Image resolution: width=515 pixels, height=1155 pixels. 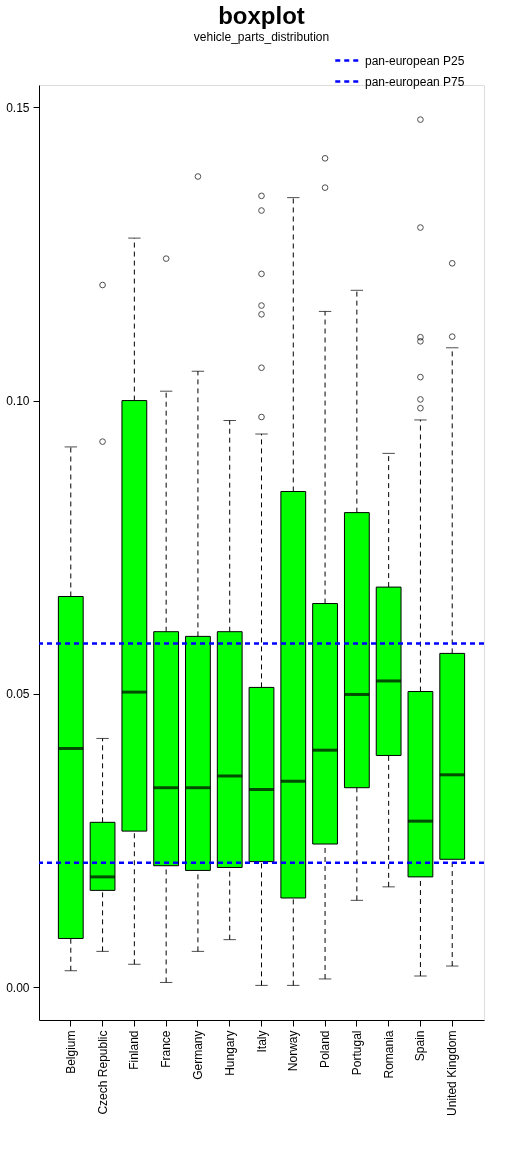 I want to click on x-tick-label: Portugal, so click(x=356, y=1053).